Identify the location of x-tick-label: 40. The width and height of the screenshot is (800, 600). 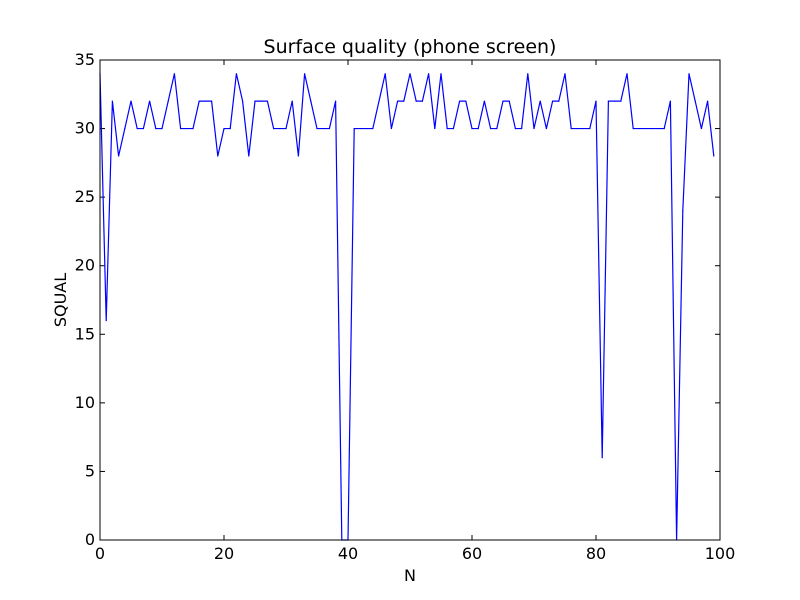
(348, 553).